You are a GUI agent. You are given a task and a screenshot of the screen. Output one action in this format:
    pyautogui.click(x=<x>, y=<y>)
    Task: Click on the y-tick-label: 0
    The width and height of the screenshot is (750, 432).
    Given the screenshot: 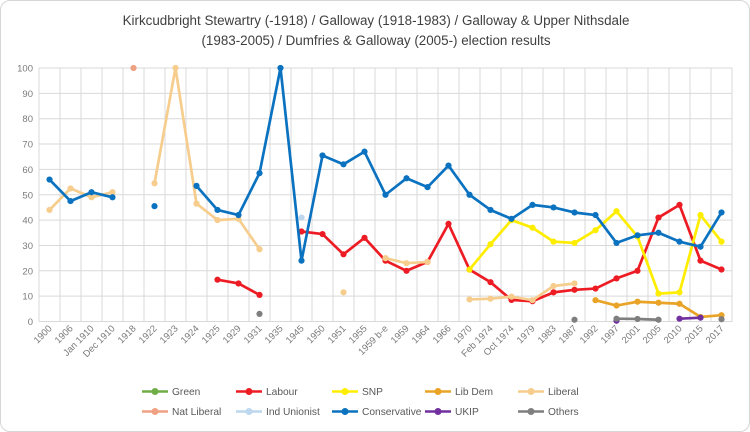 What is the action you would take?
    pyautogui.click(x=30, y=322)
    